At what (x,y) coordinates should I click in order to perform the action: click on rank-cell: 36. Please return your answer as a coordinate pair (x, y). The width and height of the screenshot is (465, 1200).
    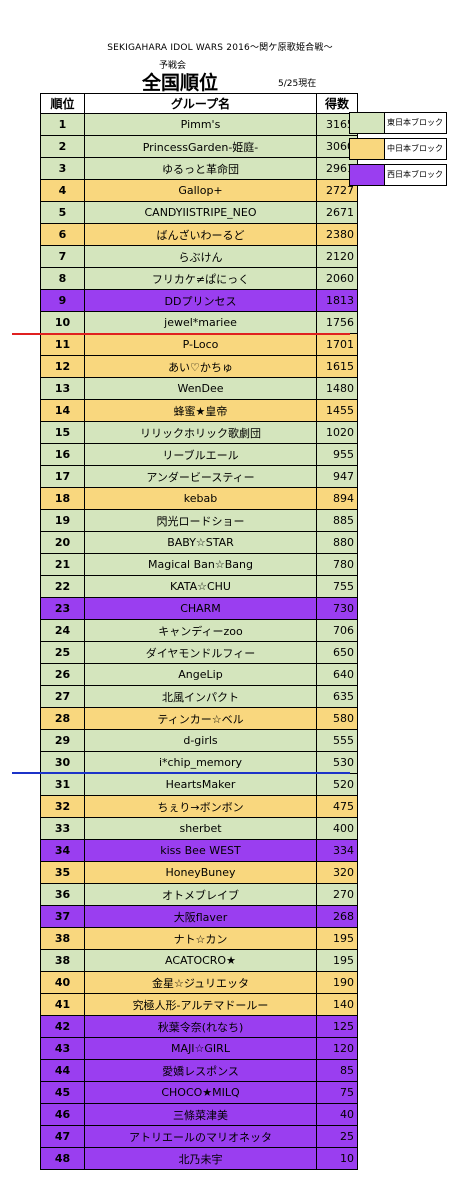
    Looking at the image, I should click on (62, 894).